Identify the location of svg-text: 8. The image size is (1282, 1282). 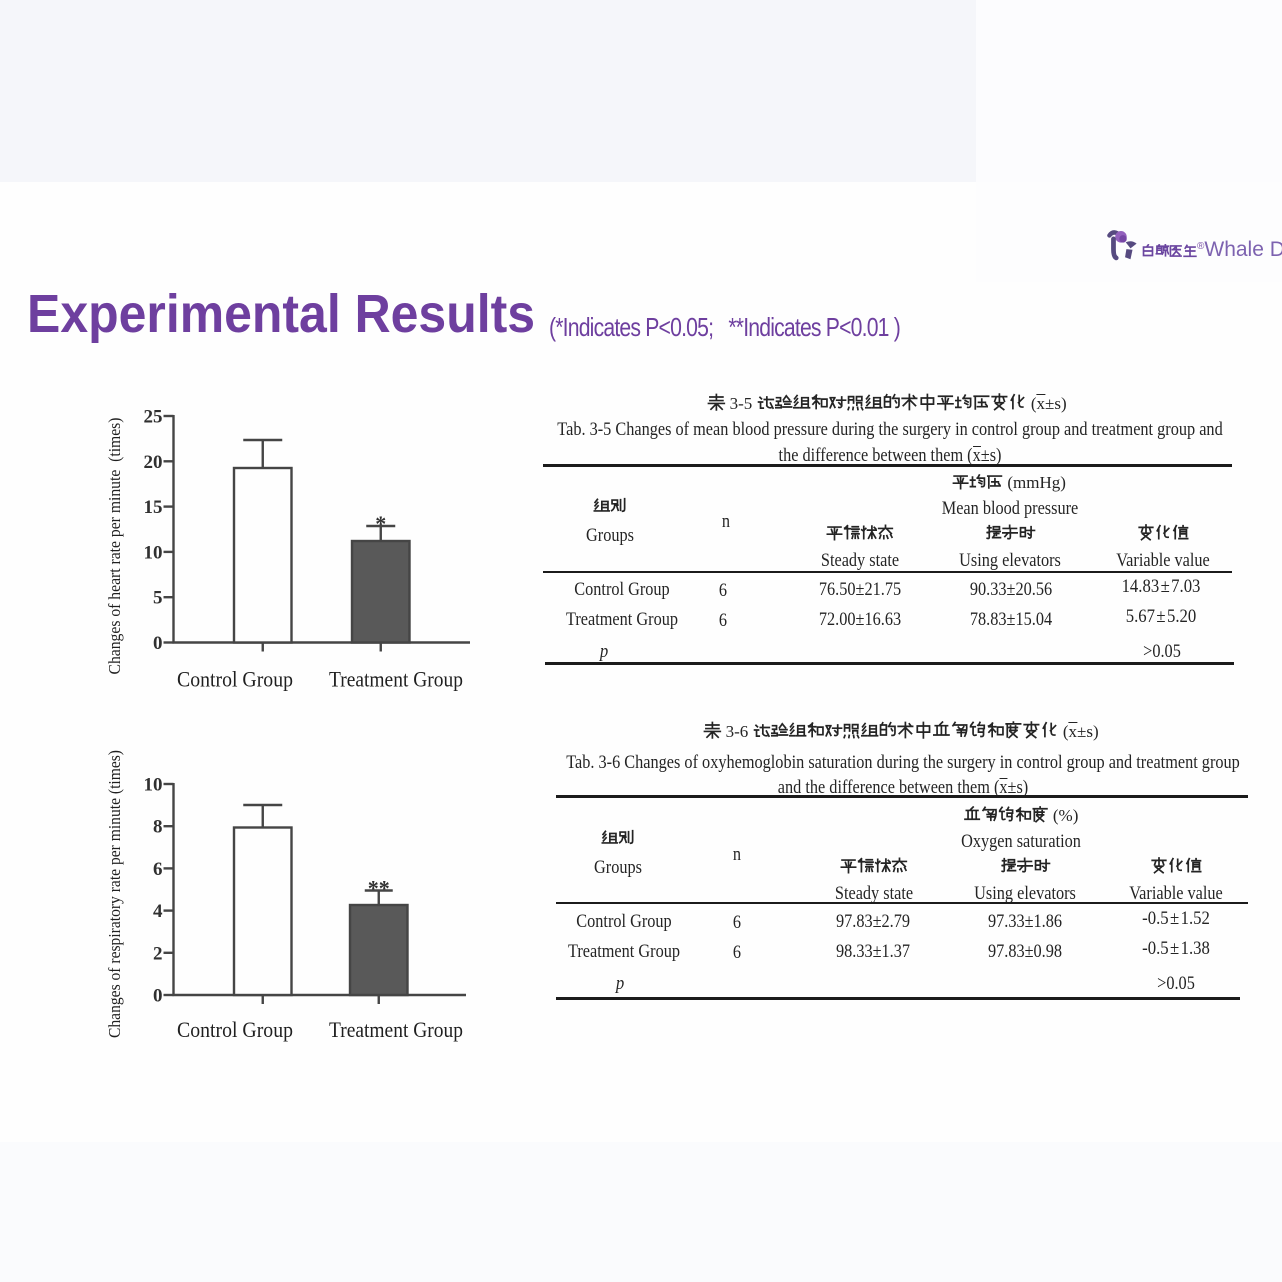
(158, 827).